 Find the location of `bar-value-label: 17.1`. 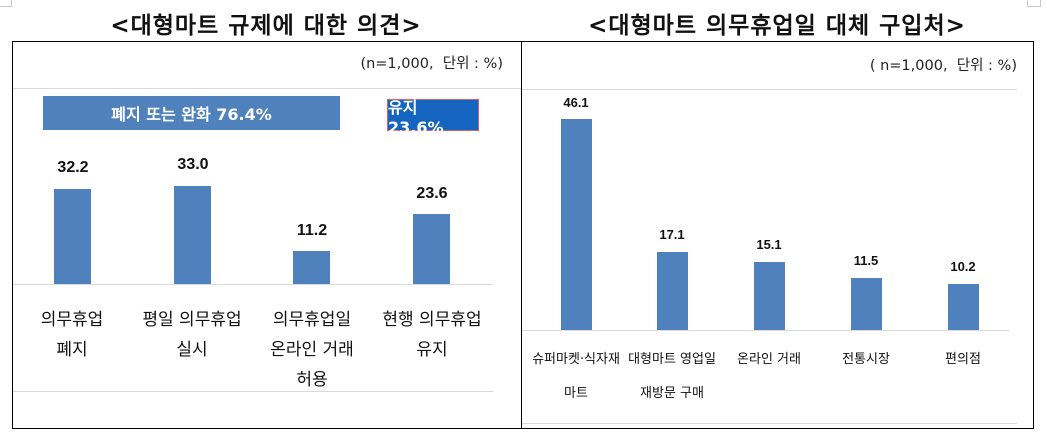

bar-value-label: 17.1 is located at coordinates (672, 234).